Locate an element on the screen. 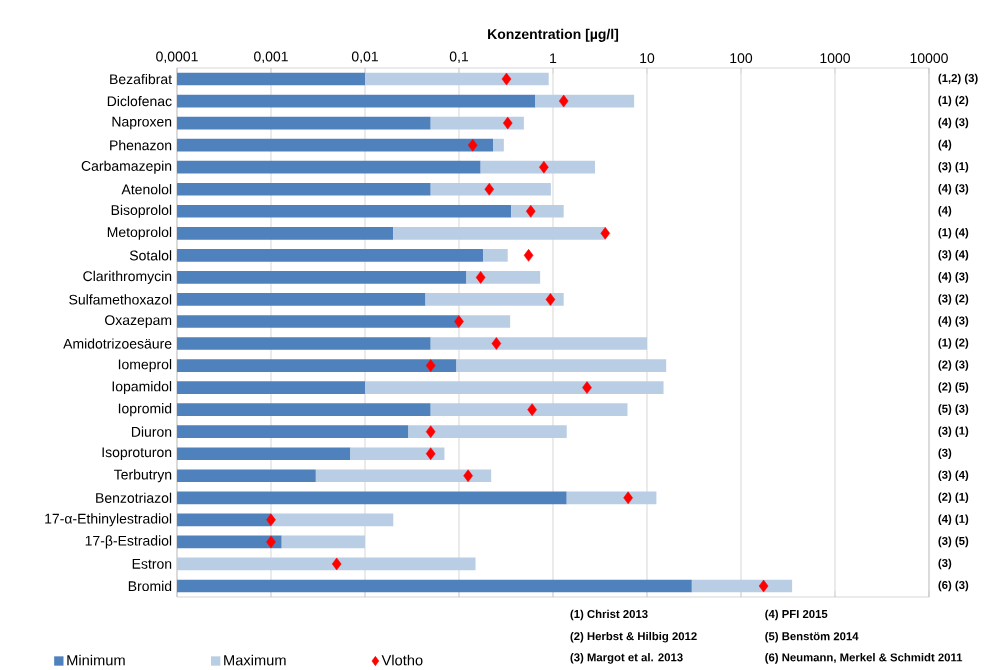 The height and width of the screenshot is (670, 1008). y-tick-label: Amidotrizoesäure is located at coordinates (117, 343).